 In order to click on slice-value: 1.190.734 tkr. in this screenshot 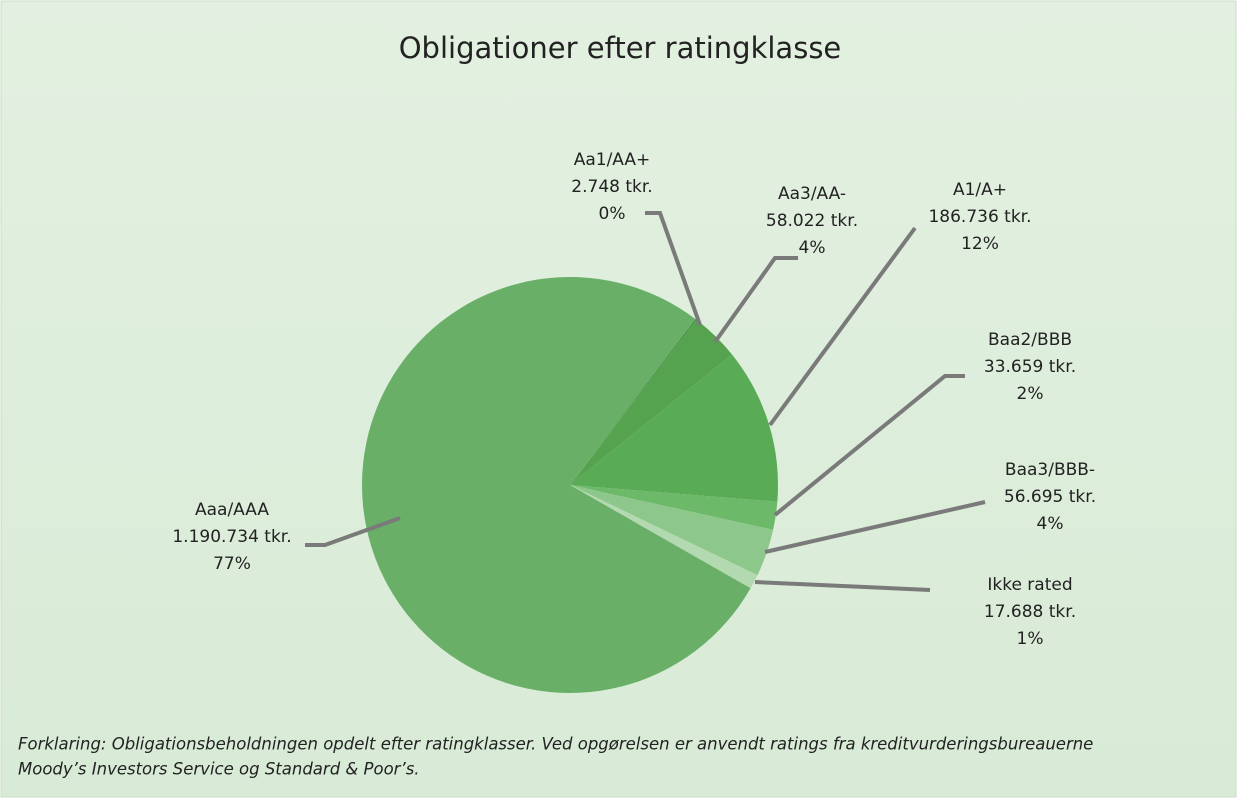, I will do `click(231, 537)`.